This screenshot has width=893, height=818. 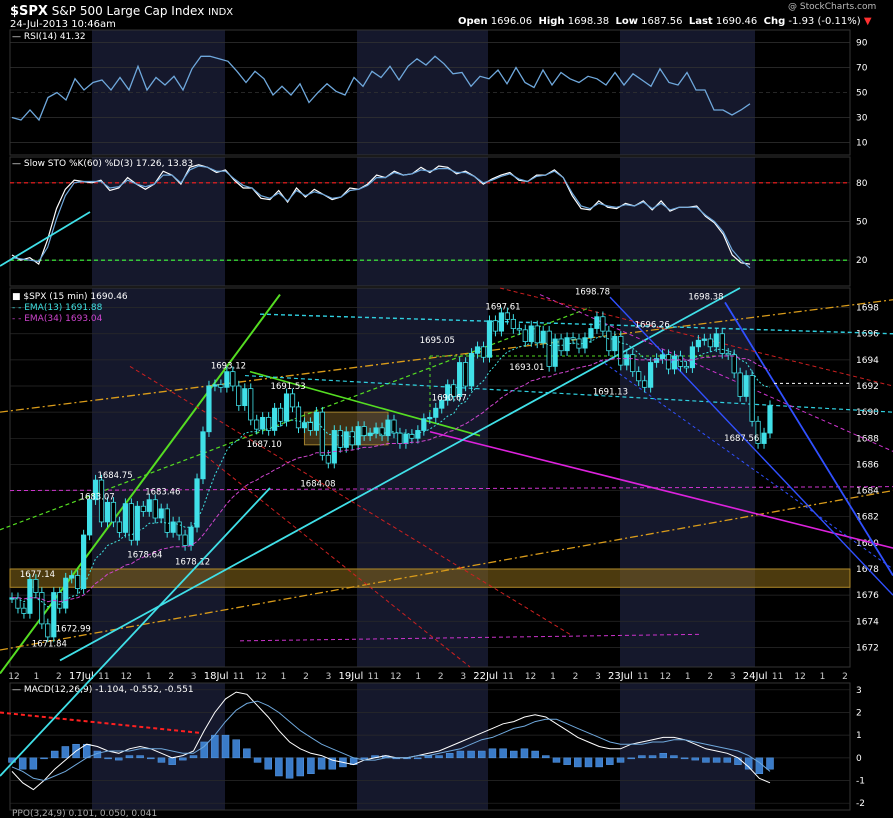 I want to click on price-legend: ■ $SPX (15 min) 1690.46, so click(x=70, y=297).